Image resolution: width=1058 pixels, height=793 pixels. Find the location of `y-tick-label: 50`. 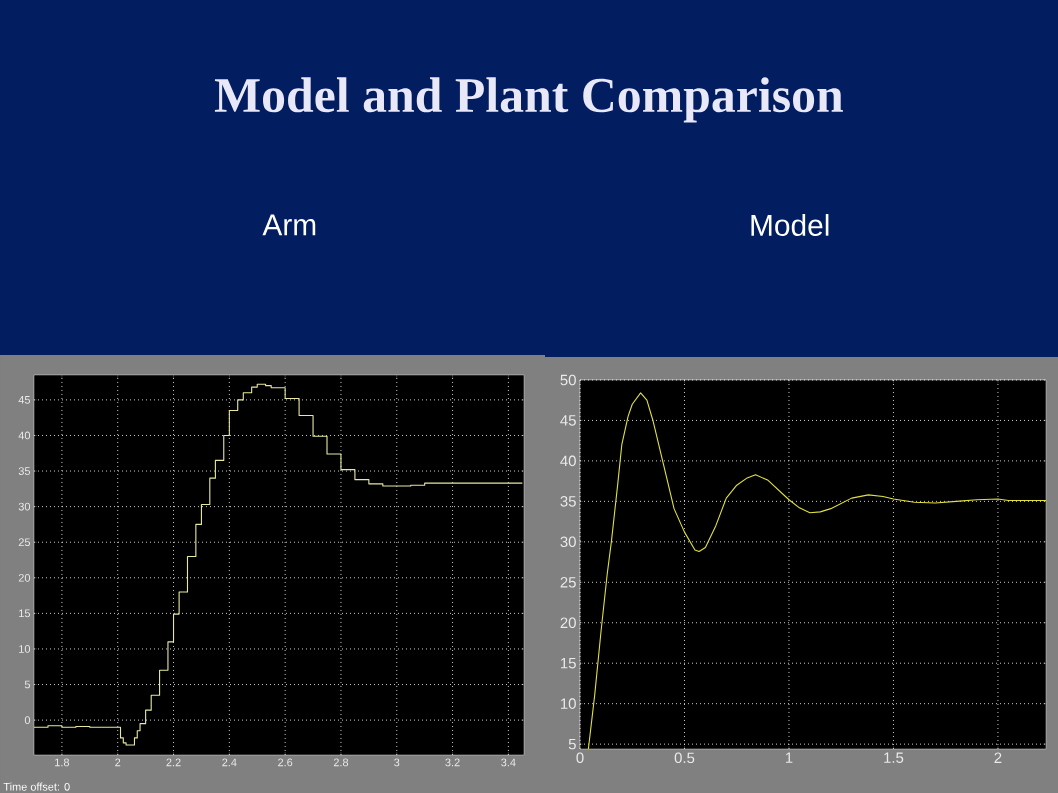

y-tick-label: 50 is located at coordinates (568, 380).